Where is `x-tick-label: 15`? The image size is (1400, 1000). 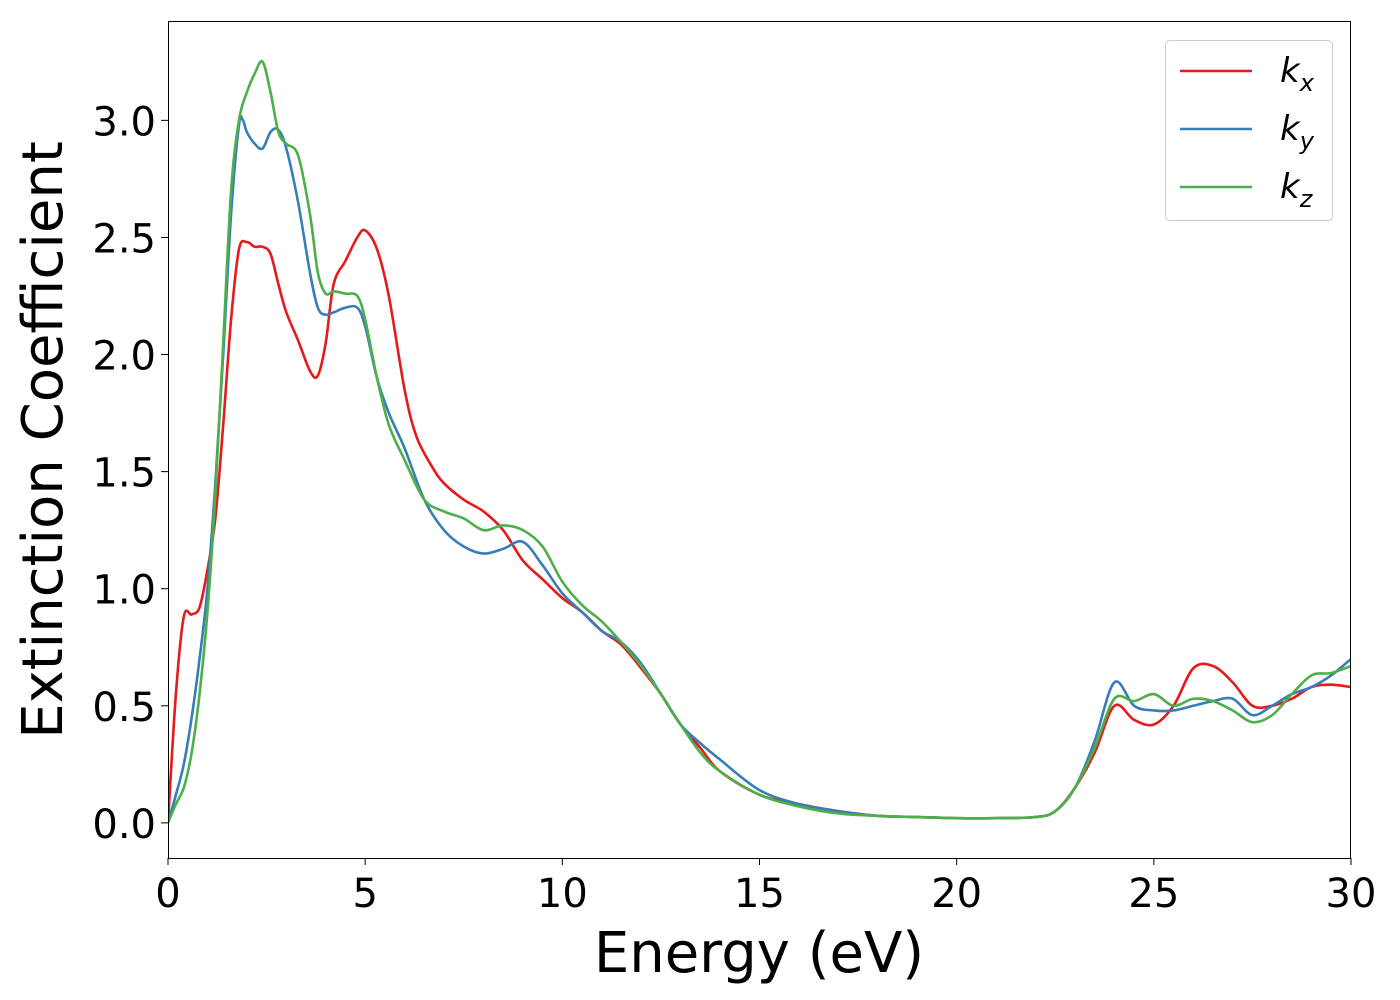
x-tick-label: 15 is located at coordinates (759, 894).